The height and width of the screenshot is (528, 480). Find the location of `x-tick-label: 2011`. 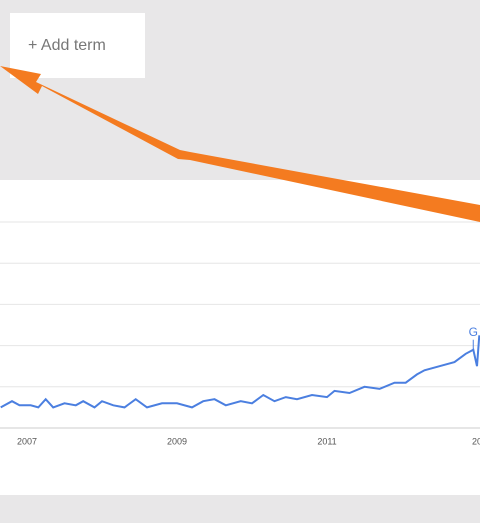

x-tick-label: 2011 is located at coordinates (326, 441).